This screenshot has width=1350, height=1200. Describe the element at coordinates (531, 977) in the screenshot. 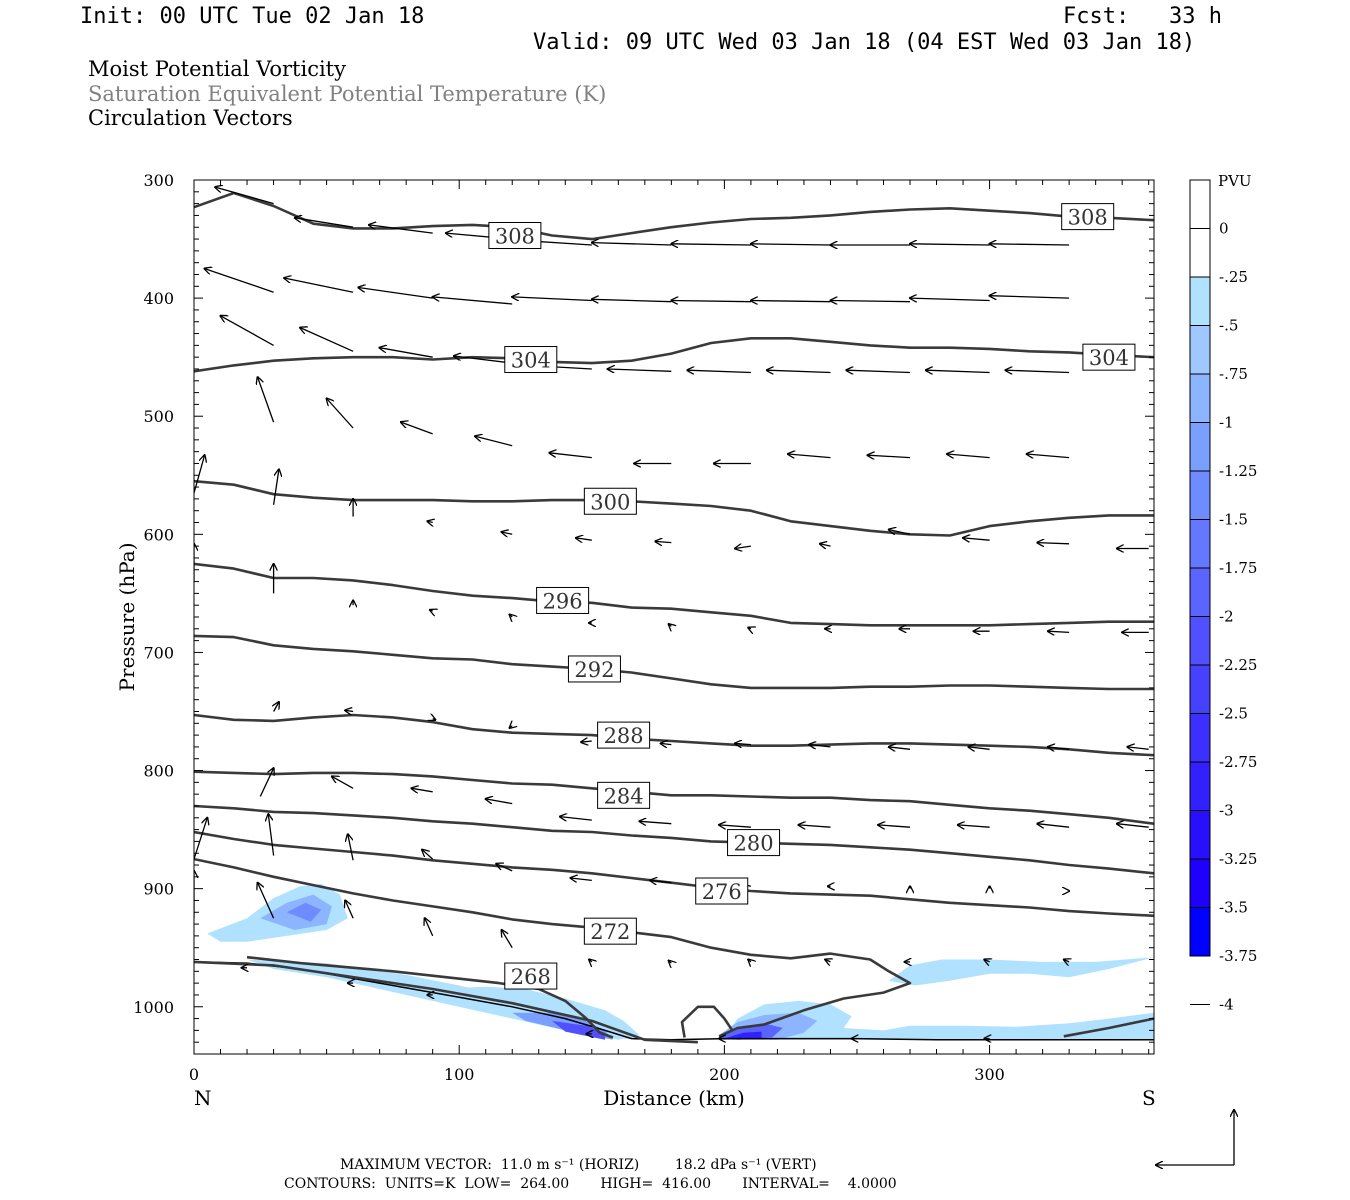

I see `contour-label: 268` at that location.